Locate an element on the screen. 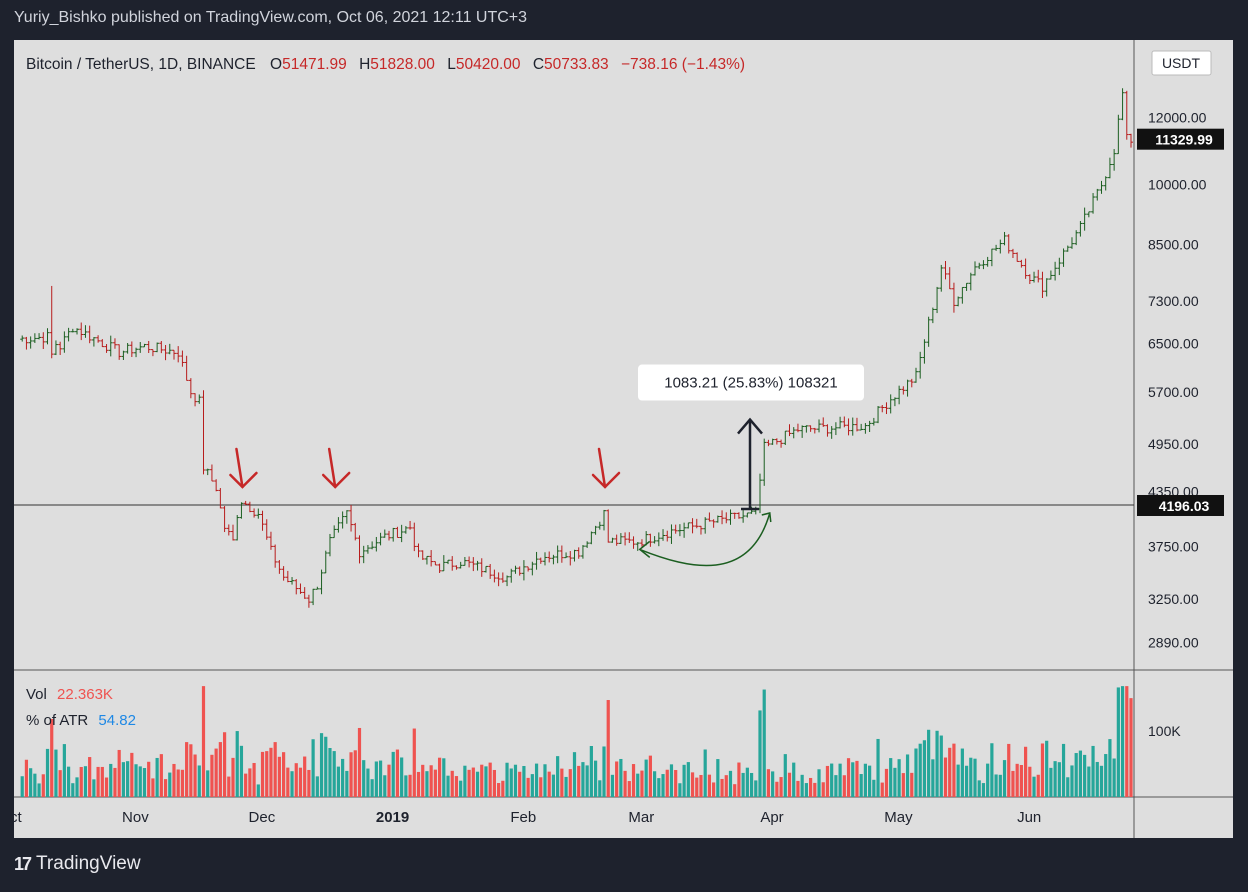 This screenshot has height=892, width=1248. red-arrow-marker is located at coordinates (243, 468).